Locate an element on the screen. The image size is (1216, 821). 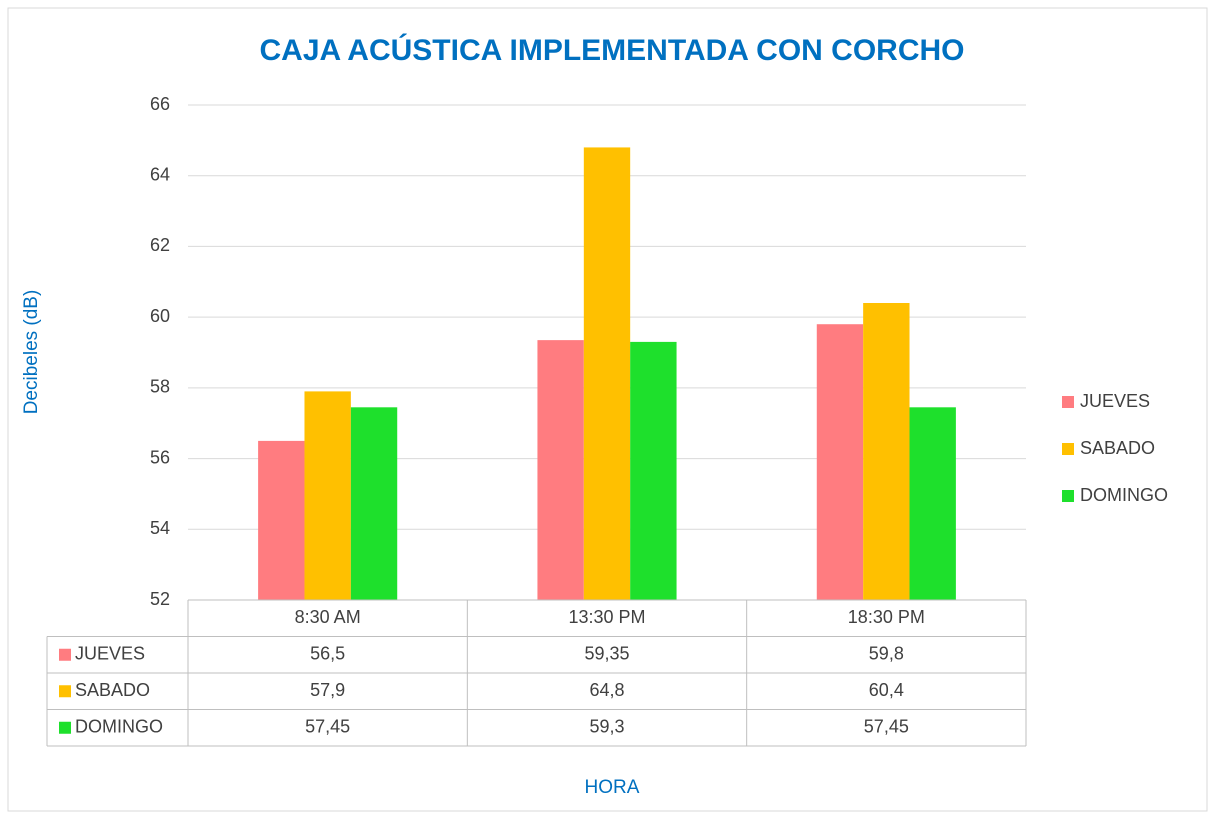
y-axis-label: Decibeles (dB) is located at coordinates (31, 352).